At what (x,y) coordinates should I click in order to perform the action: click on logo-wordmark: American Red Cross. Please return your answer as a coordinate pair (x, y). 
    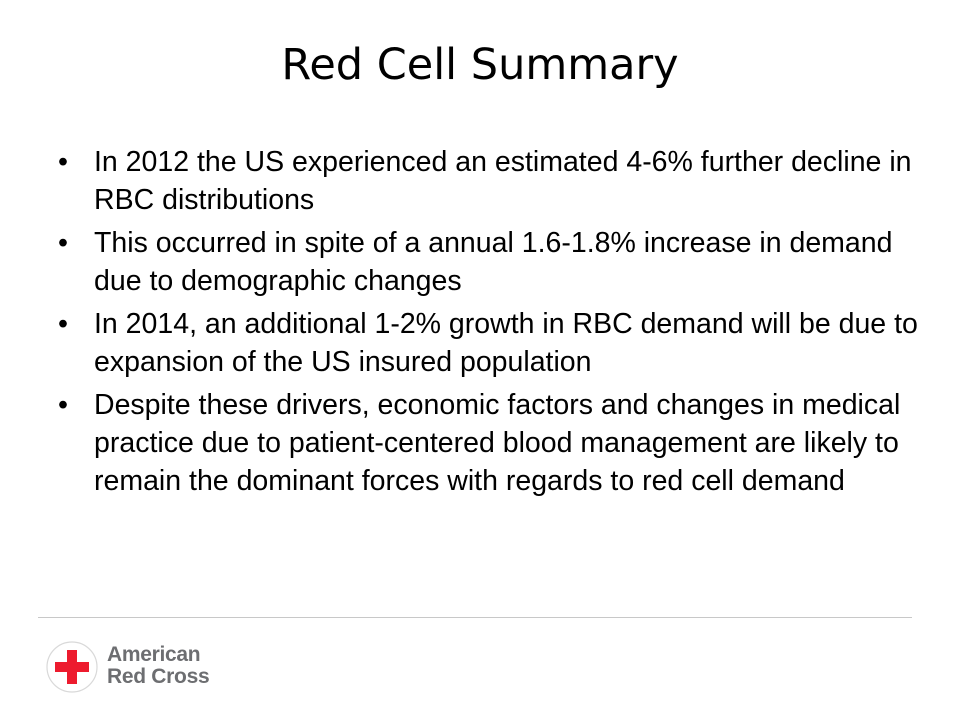
    Looking at the image, I should click on (158, 665).